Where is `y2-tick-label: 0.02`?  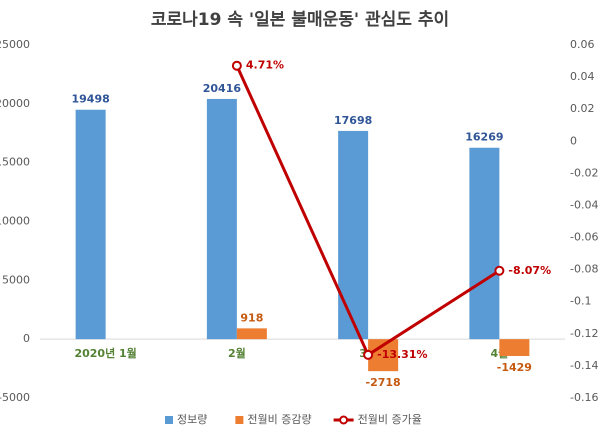
y2-tick-label: 0.02 is located at coordinates (582, 108).